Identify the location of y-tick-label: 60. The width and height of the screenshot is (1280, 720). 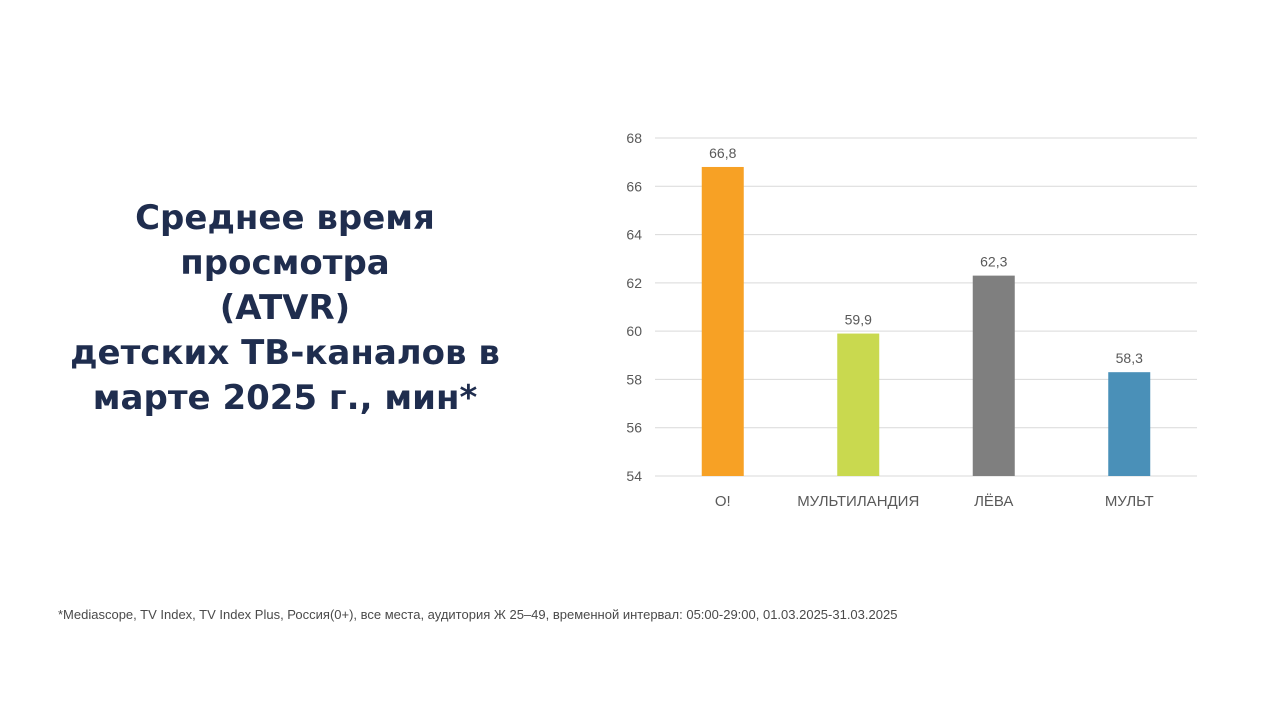
(634, 331).